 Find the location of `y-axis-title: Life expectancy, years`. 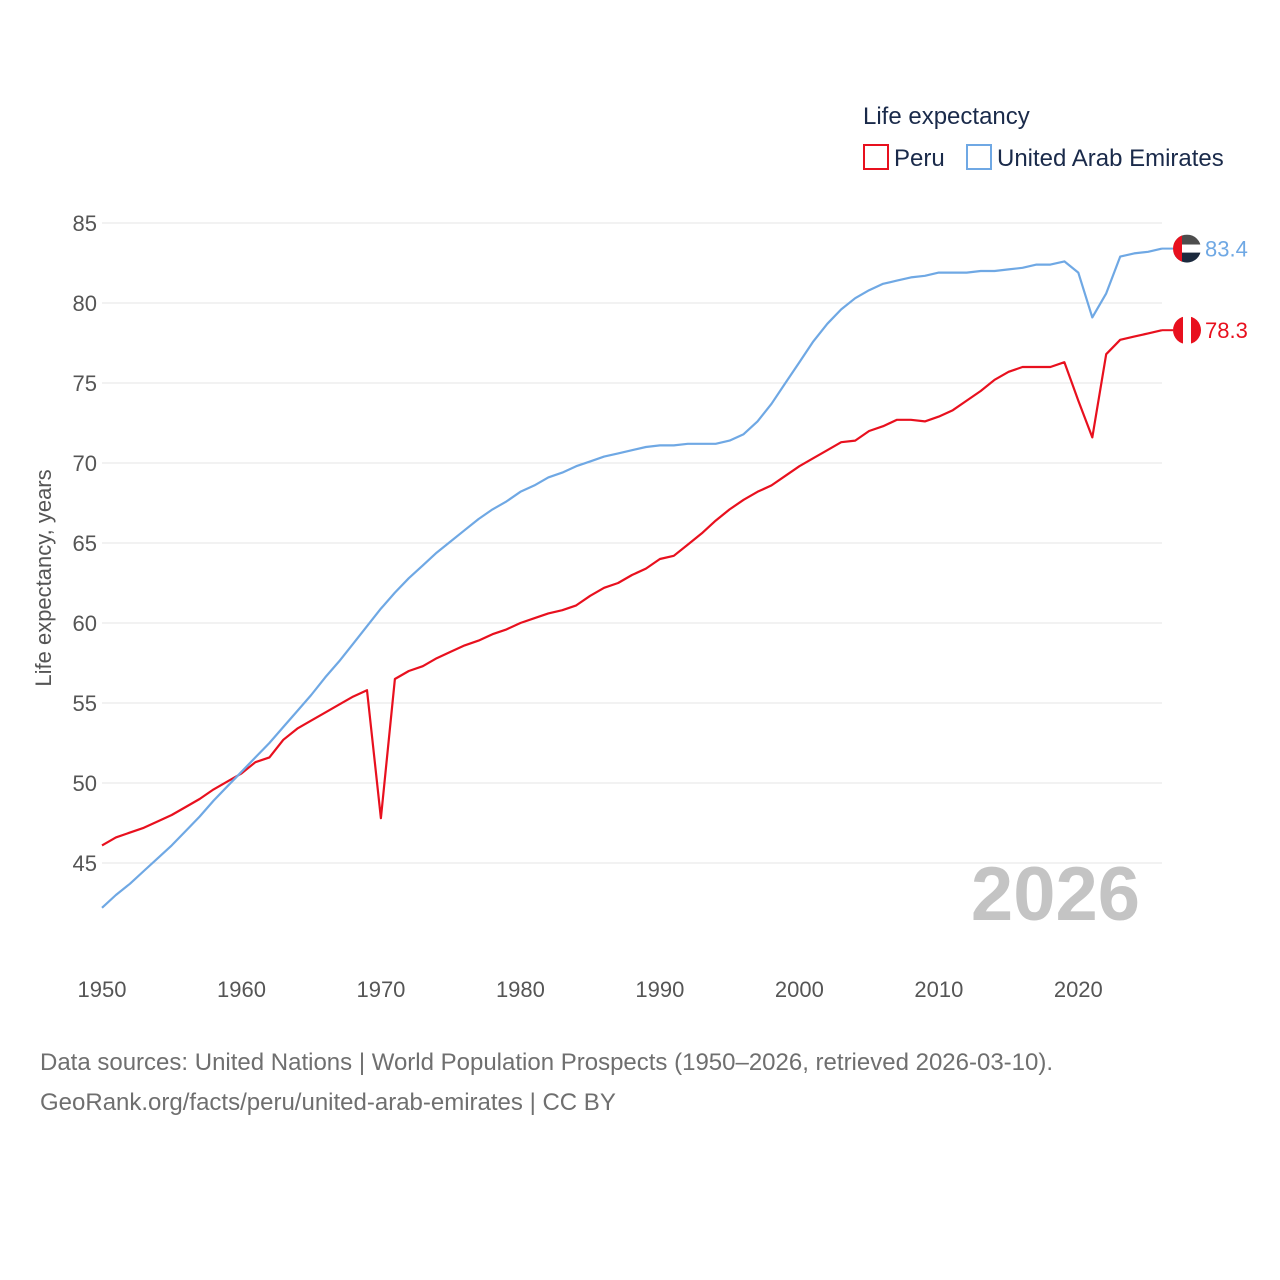

y-axis-title: Life expectancy, years is located at coordinates (43, 577).